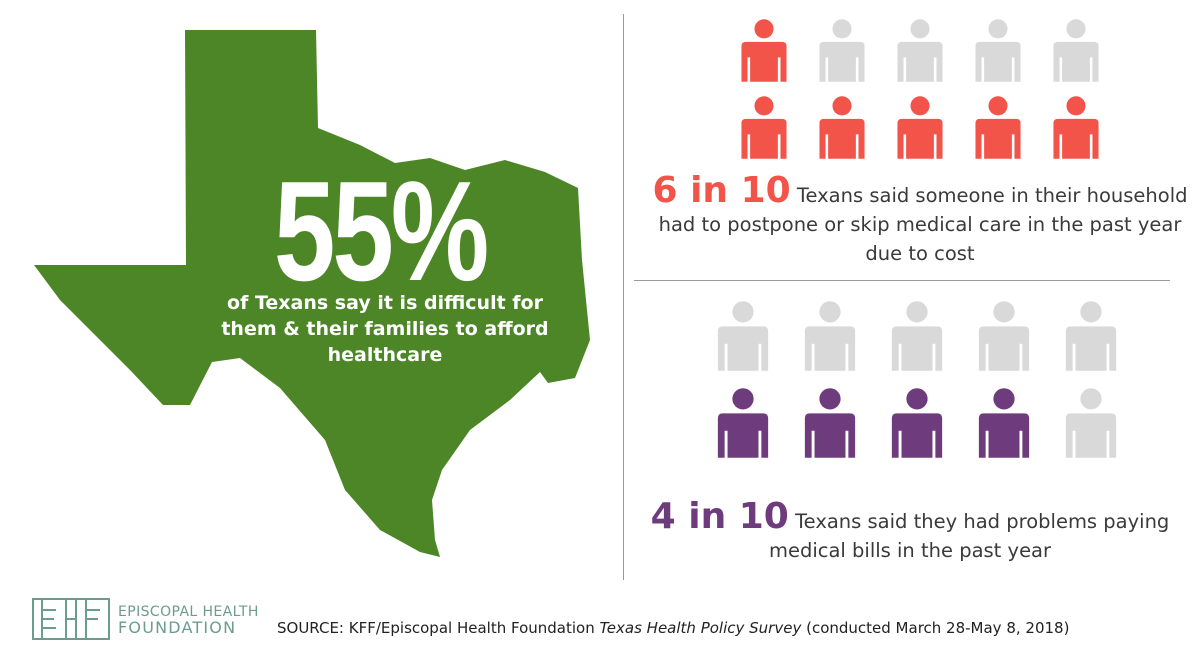 Image resolution: width=1193 pixels, height=672 pixels. What do you see at coordinates (438, 628) in the screenshot?
I see `source-prefix: SOURCE: KFF/Episcopal Health Foundation` at bounding box center [438, 628].